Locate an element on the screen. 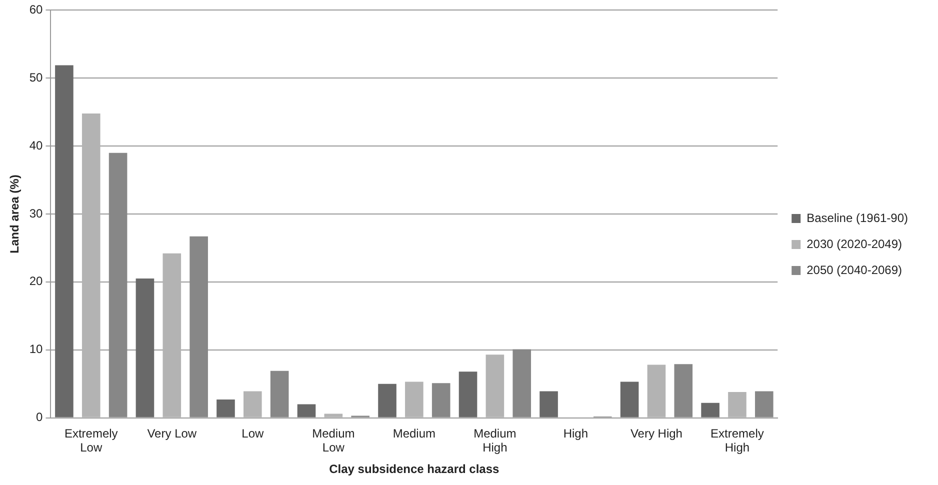 This screenshot has width=938, height=485. x-tick-label: Medium Low is located at coordinates (333, 440).